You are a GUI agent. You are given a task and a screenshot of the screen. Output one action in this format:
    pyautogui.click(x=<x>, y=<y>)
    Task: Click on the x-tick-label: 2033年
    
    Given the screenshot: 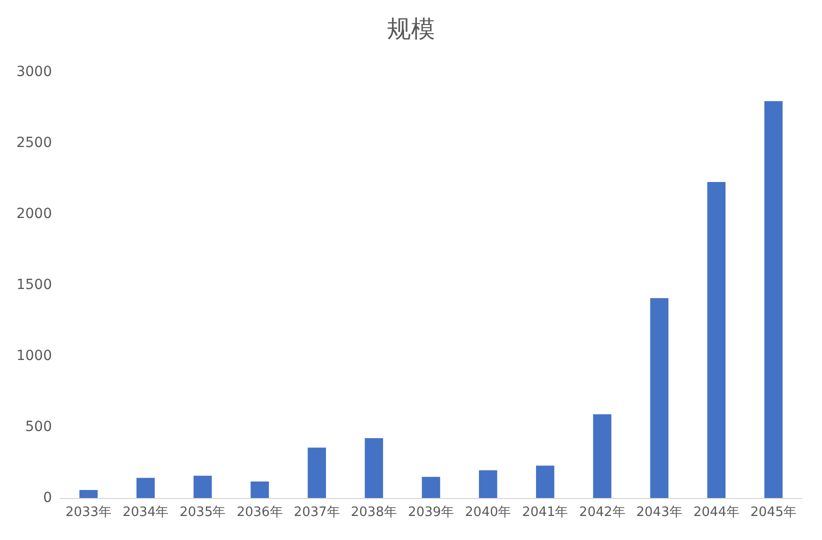 What is the action you would take?
    pyautogui.click(x=88, y=512)
    